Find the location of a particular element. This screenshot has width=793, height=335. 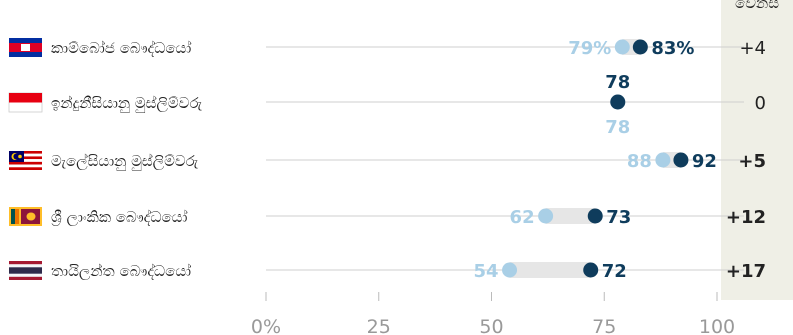

malaysia-flag-icon is located at coordinates (25, 160).